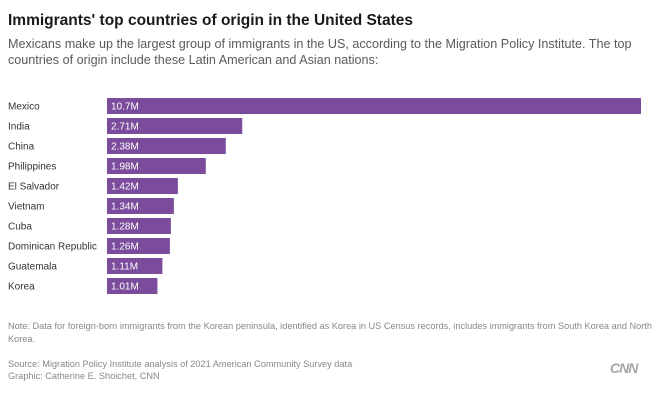  I want to click on bar-row: Cuba 1.28M, so click(89, 226).